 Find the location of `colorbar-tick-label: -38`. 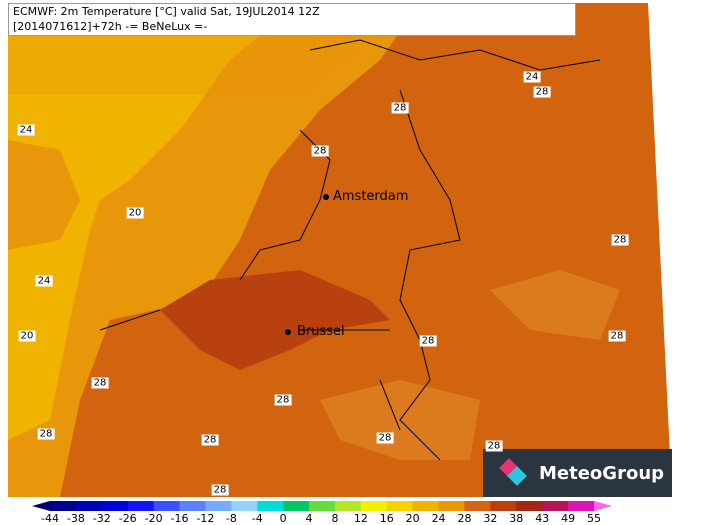

colorbar-tick-label: -38 is located at coordinates (76, 518).